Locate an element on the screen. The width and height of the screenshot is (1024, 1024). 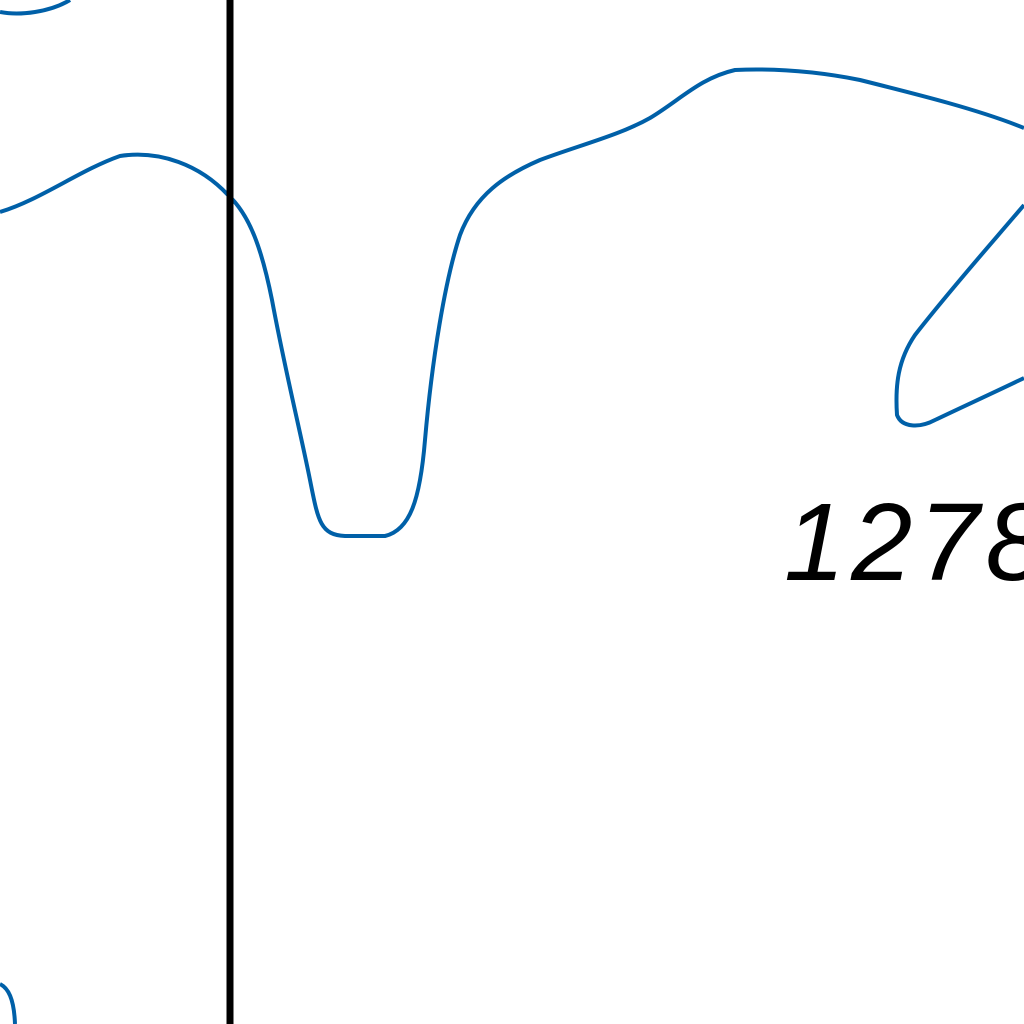
elevation-label: 1278 is located at coordinates (904, 543).